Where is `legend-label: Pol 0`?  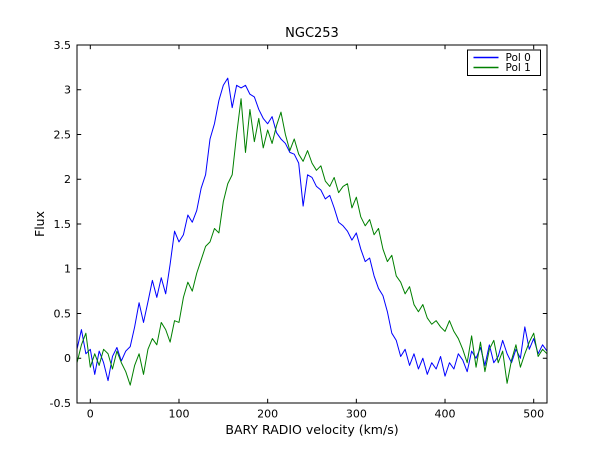
legend-label: Pol 0 is located at coordinates (518, 58).